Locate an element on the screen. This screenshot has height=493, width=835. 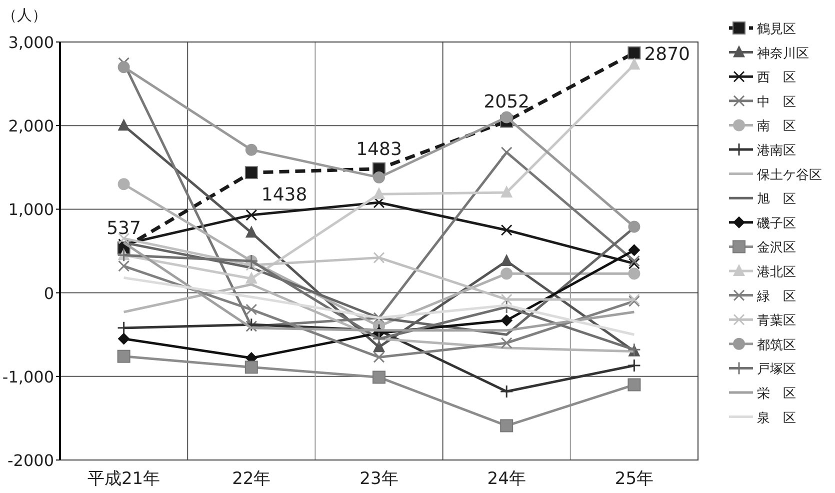
legend-label: 青葉区 is located at coordinates (776, 321).